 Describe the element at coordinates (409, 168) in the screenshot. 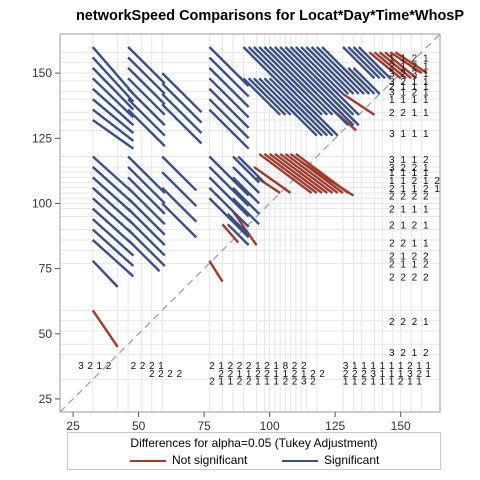

I see `right-label-10: 3 2 2 1` at that location.